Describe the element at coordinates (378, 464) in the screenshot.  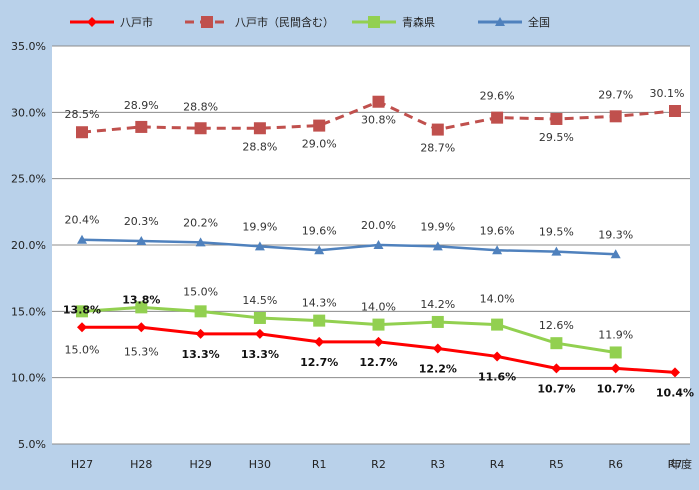
I see `x-tick-label: R2` at that location.